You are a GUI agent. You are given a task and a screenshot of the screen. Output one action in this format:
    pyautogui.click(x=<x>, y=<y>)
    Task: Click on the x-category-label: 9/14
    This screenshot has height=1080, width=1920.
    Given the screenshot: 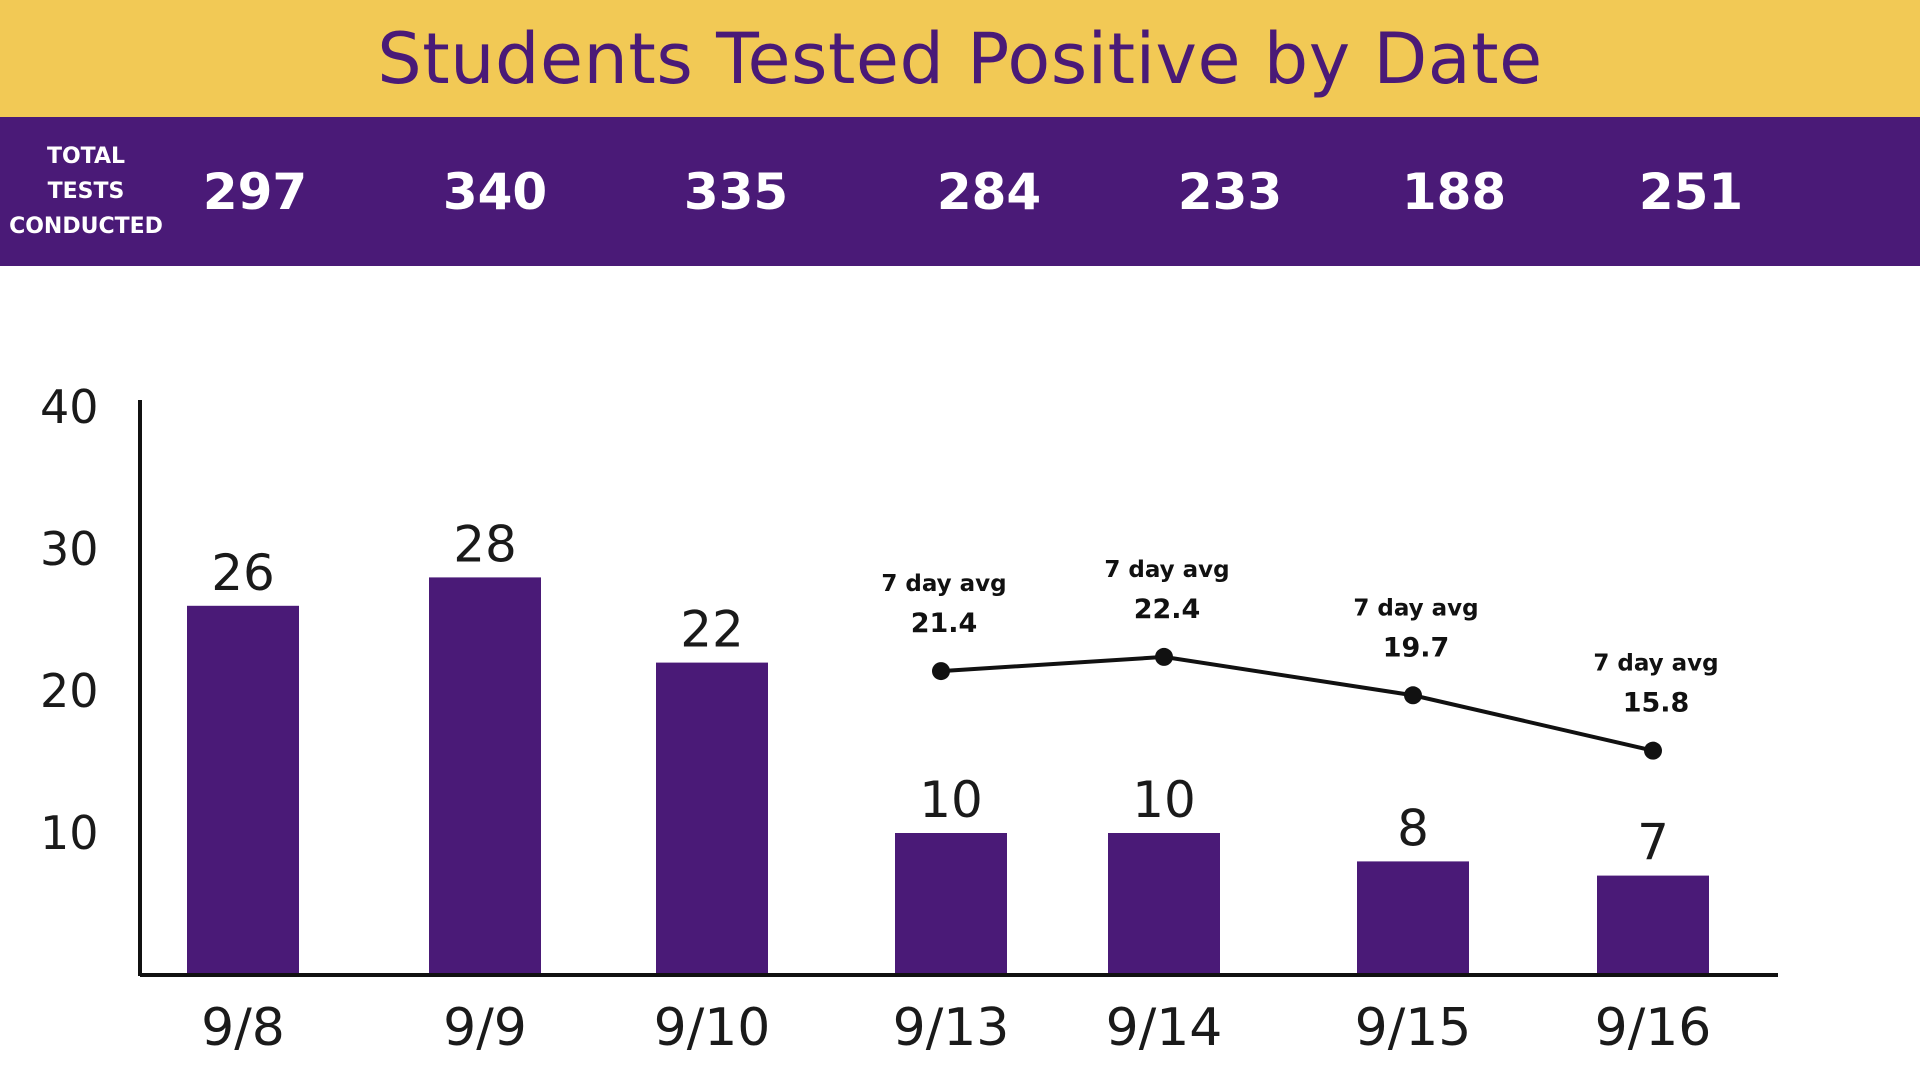 What is the action you would take?
    pyautogui.click(x=1164, y=1028)
    